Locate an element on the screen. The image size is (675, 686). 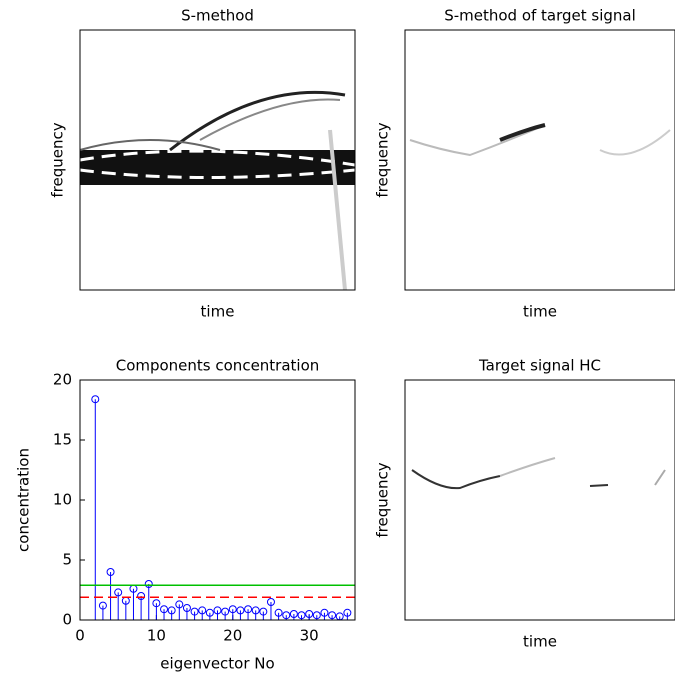
x-tick-label: 30 is located at coordinates (309, 636).